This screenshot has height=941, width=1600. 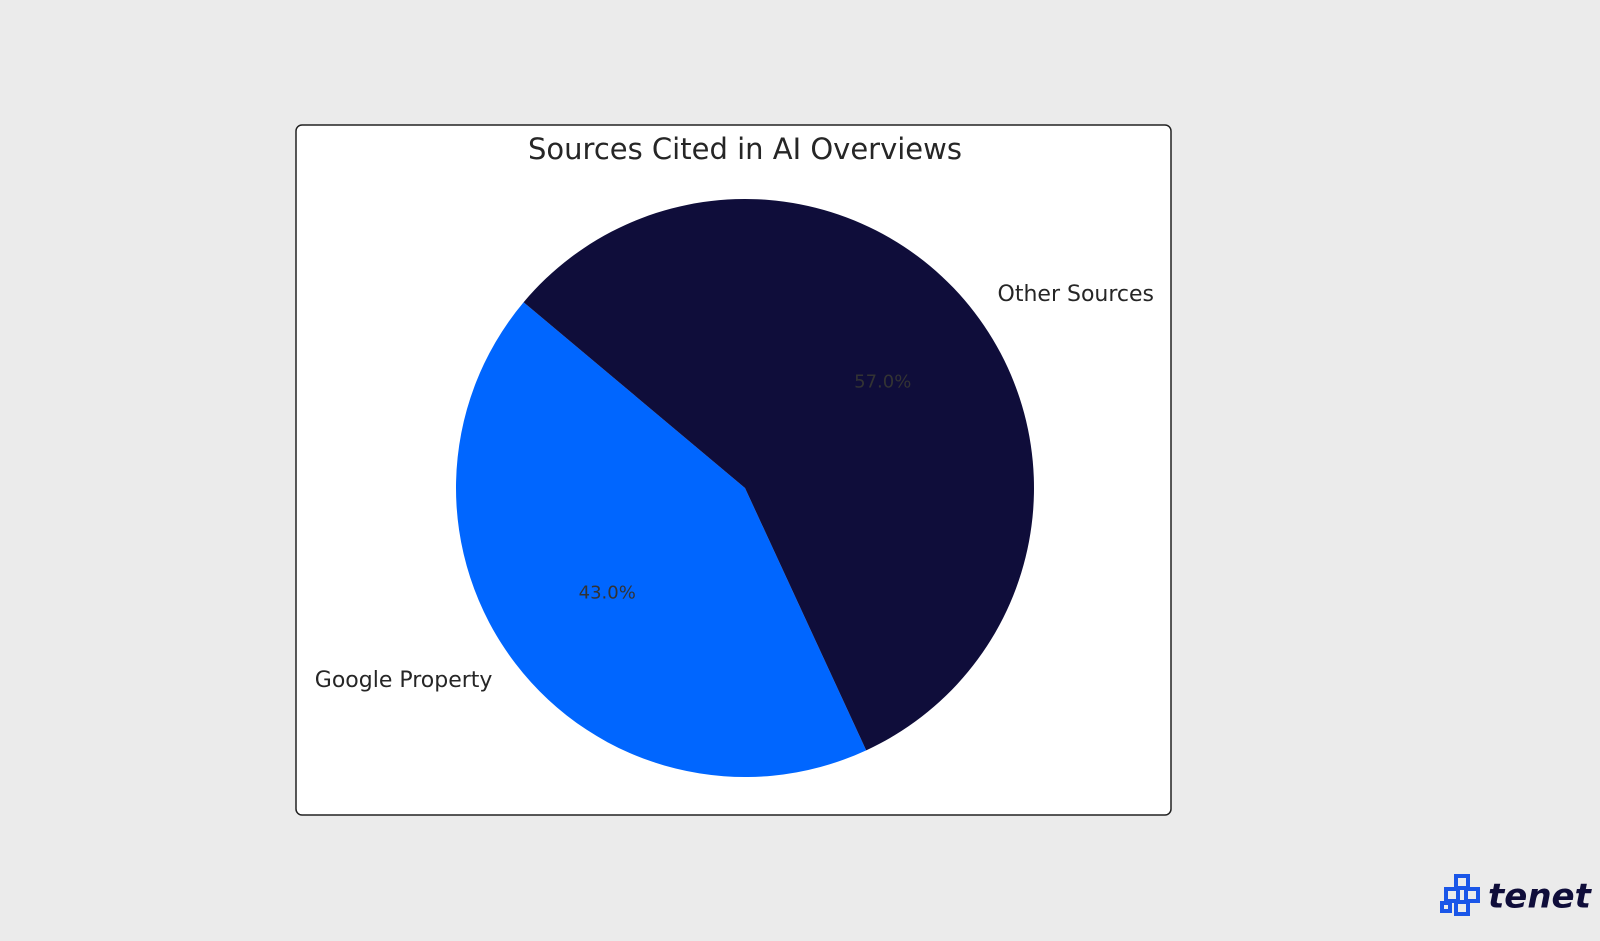 What do you see at coordinates (404, 680) in the screenshot?
I see `slice-label: Google Property` at bounding box center [404, 680].